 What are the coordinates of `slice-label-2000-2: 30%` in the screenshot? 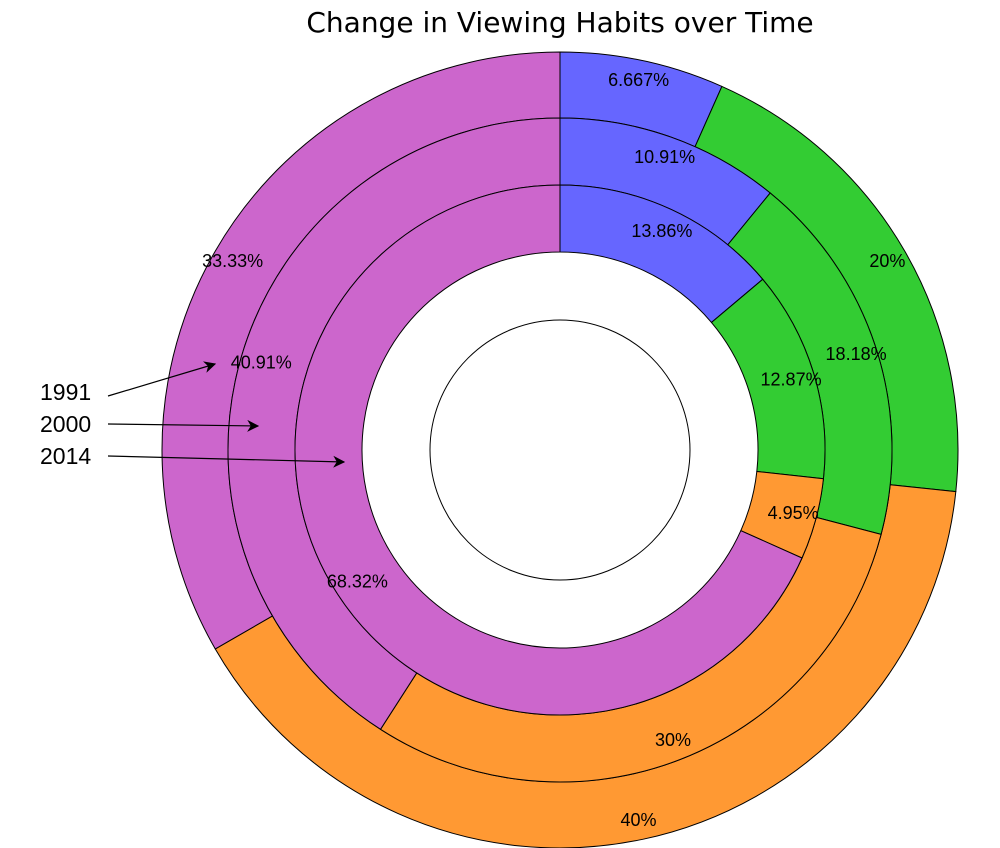 It's located at (673, 740).